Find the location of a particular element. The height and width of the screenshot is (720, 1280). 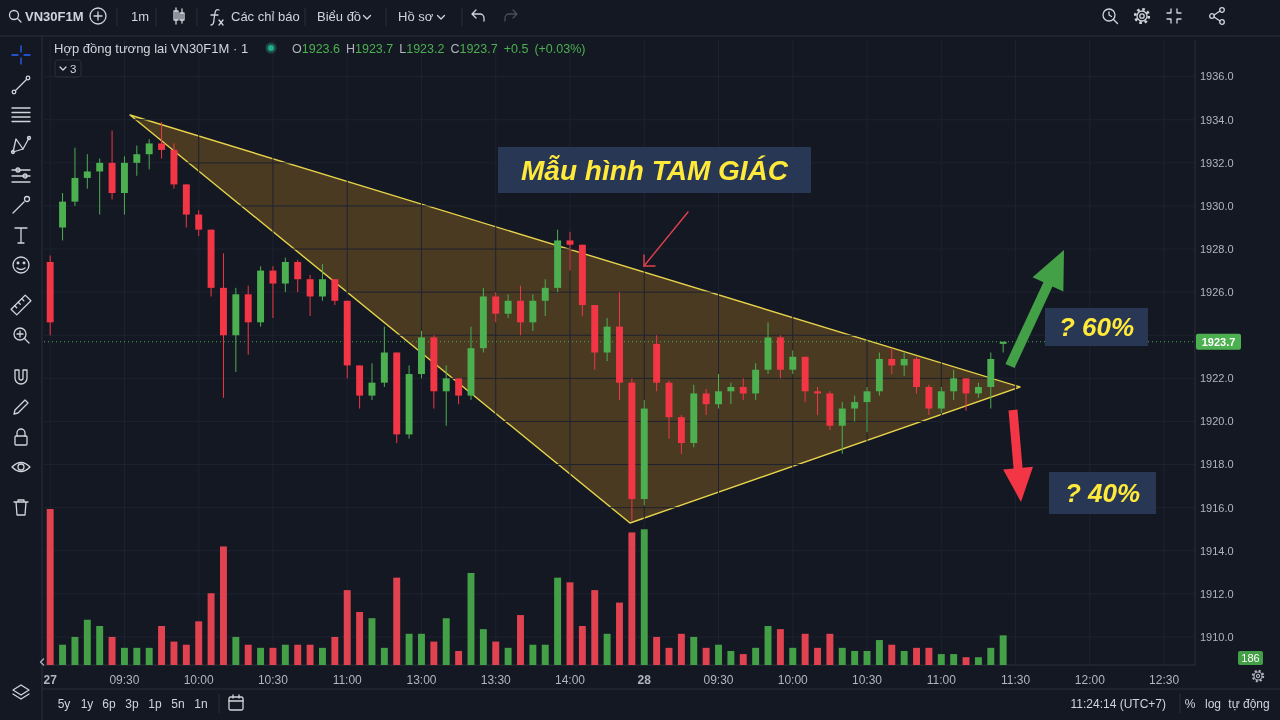

text: Biểu đồ is located at coordinates (339, 16).